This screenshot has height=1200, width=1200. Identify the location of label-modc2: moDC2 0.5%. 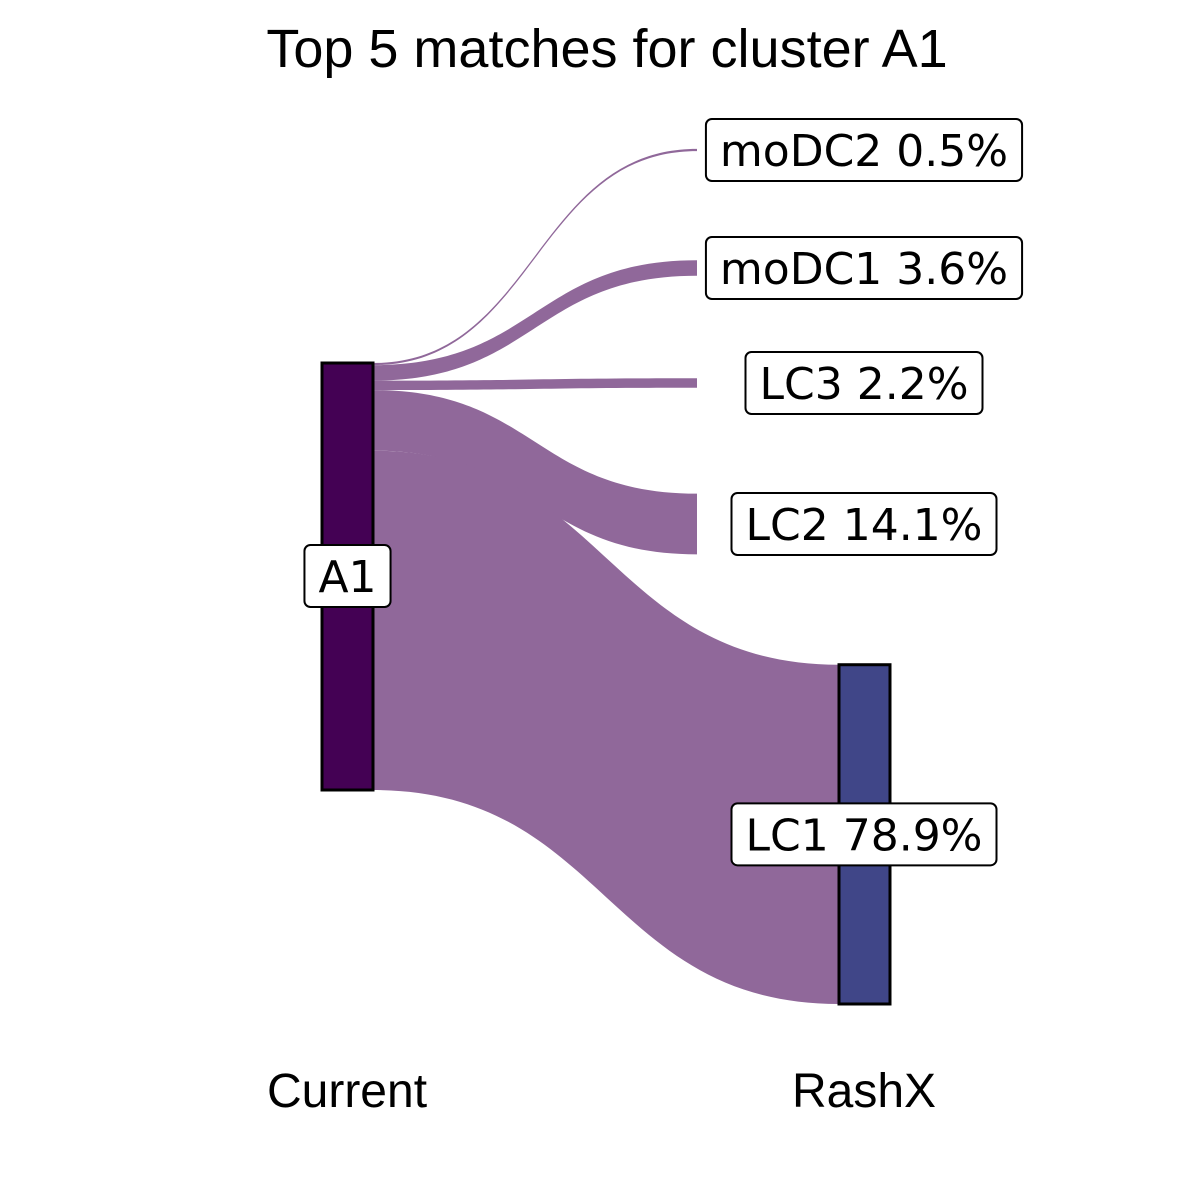
(864, 151).